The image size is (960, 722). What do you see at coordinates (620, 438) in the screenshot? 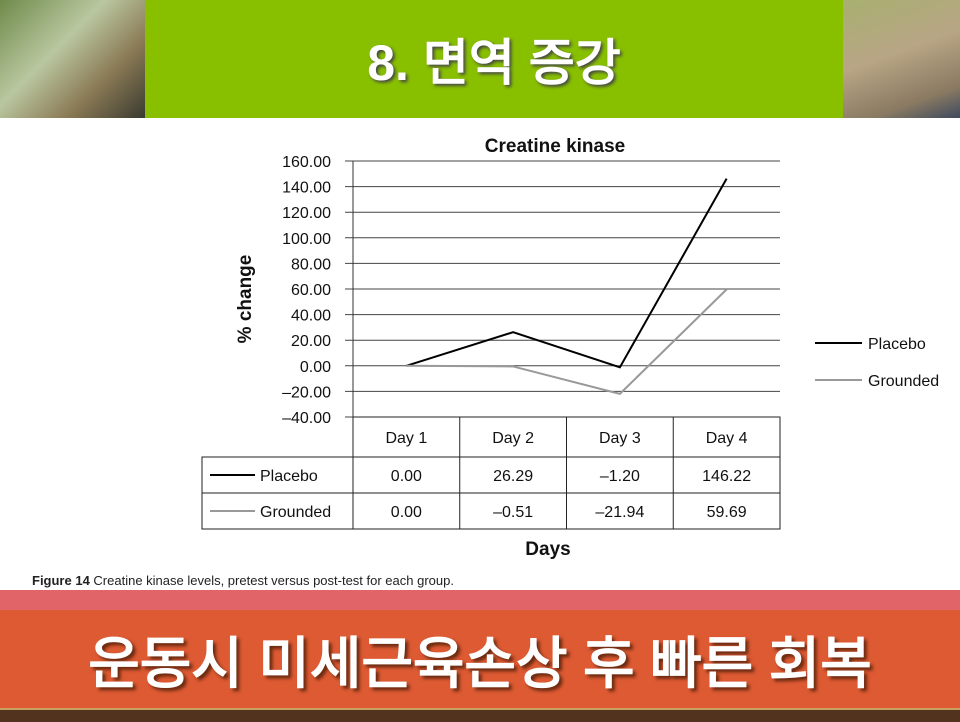
I see `table-header-cell: Day 3` at bounding box center [620, 438].